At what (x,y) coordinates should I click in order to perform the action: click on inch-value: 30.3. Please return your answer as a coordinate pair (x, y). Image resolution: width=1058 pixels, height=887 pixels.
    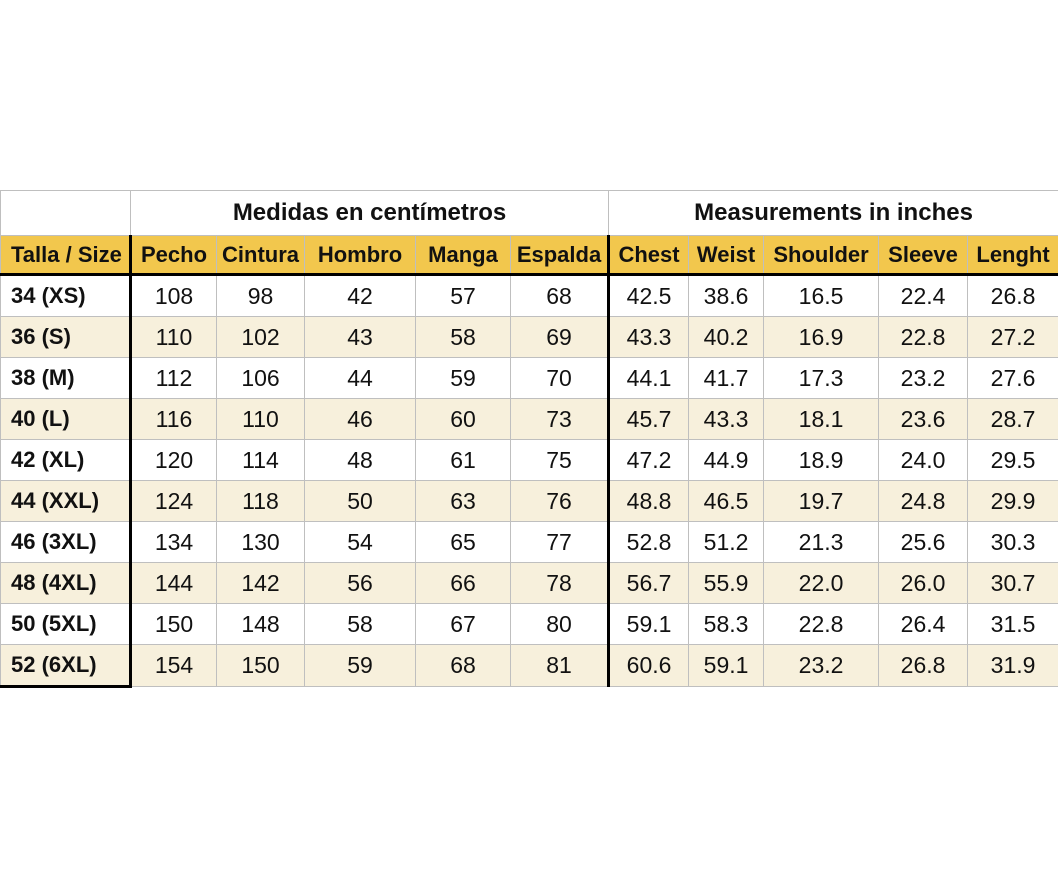
    Looking at the image, I should click on (1012, 542).